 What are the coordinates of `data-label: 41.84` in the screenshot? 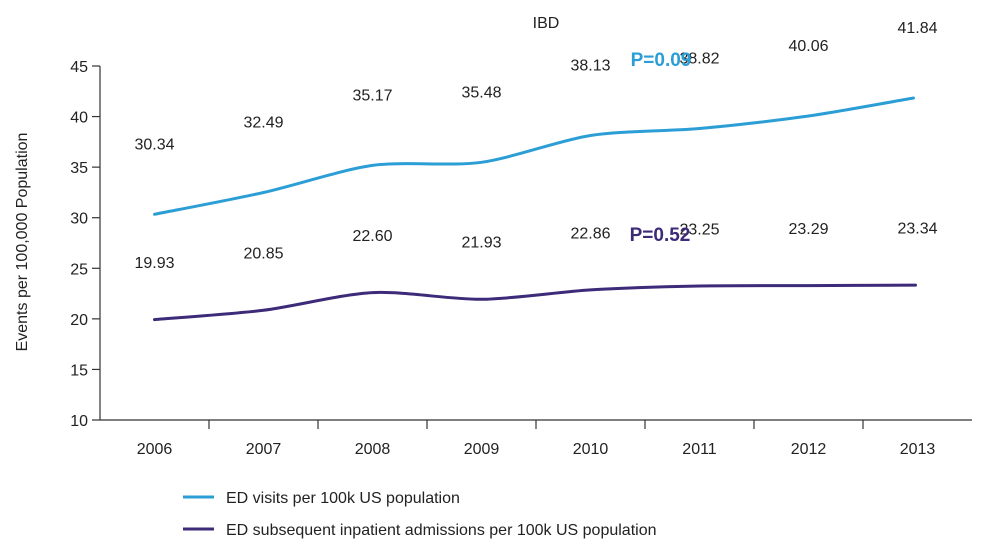 It's located at (917, 28).